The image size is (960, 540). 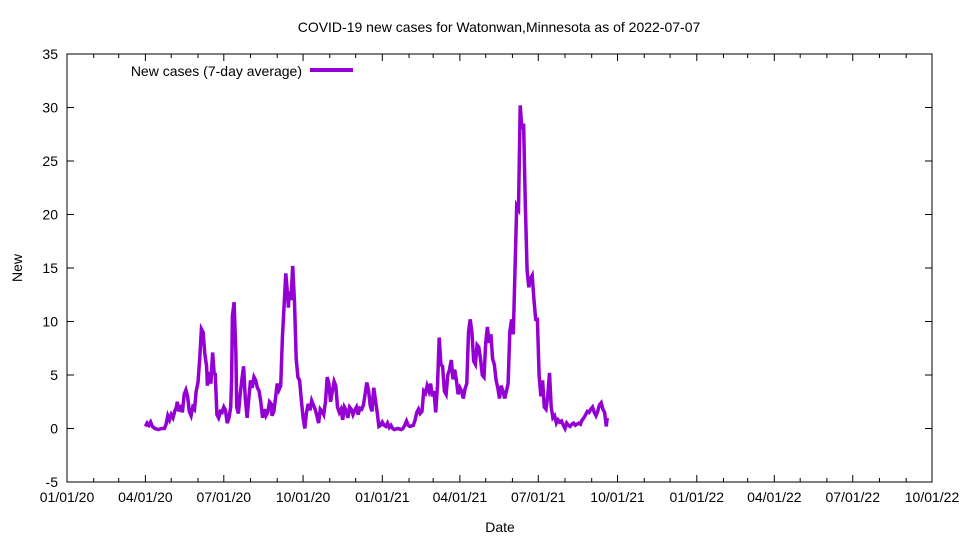 I want to click on y-tick-label: -5, so click(x=52, y=482).